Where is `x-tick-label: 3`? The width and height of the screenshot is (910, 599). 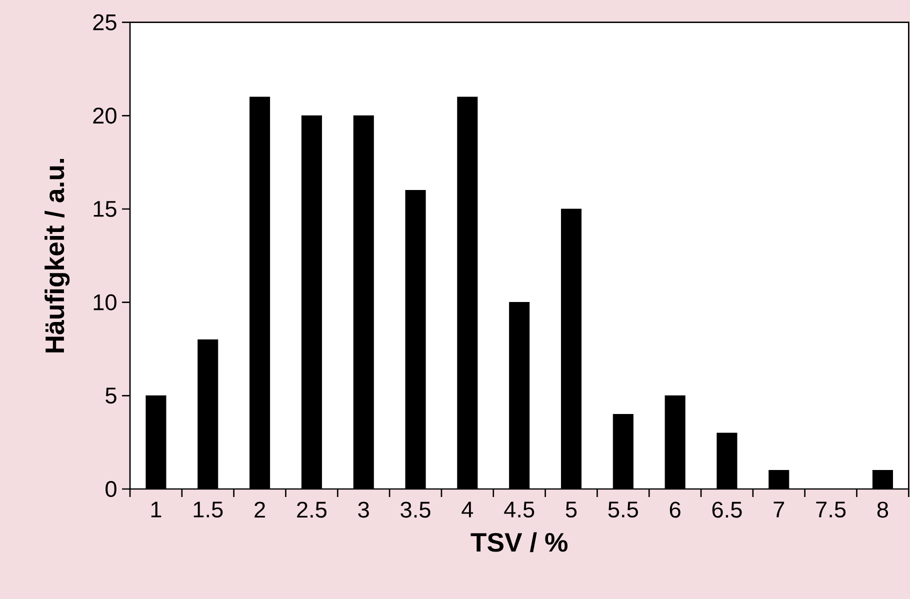 x-tick-label: 3 is located at coordinates (363, 510).